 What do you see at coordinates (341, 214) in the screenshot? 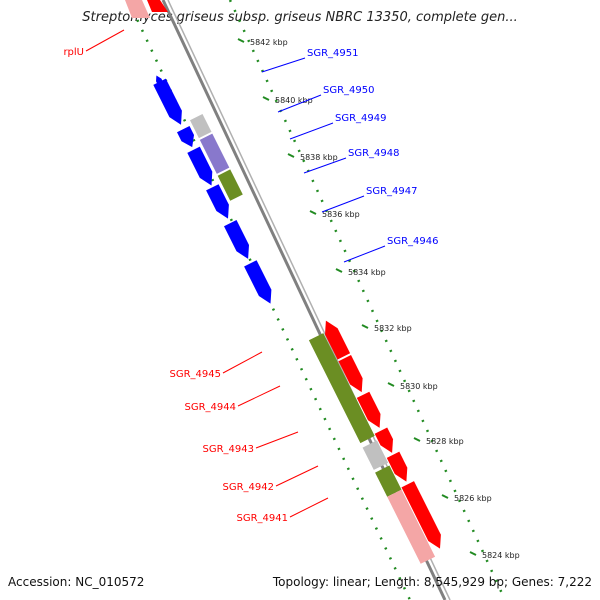
I see `tick-label: 5836 kbp` at bounding box center [341, 214].